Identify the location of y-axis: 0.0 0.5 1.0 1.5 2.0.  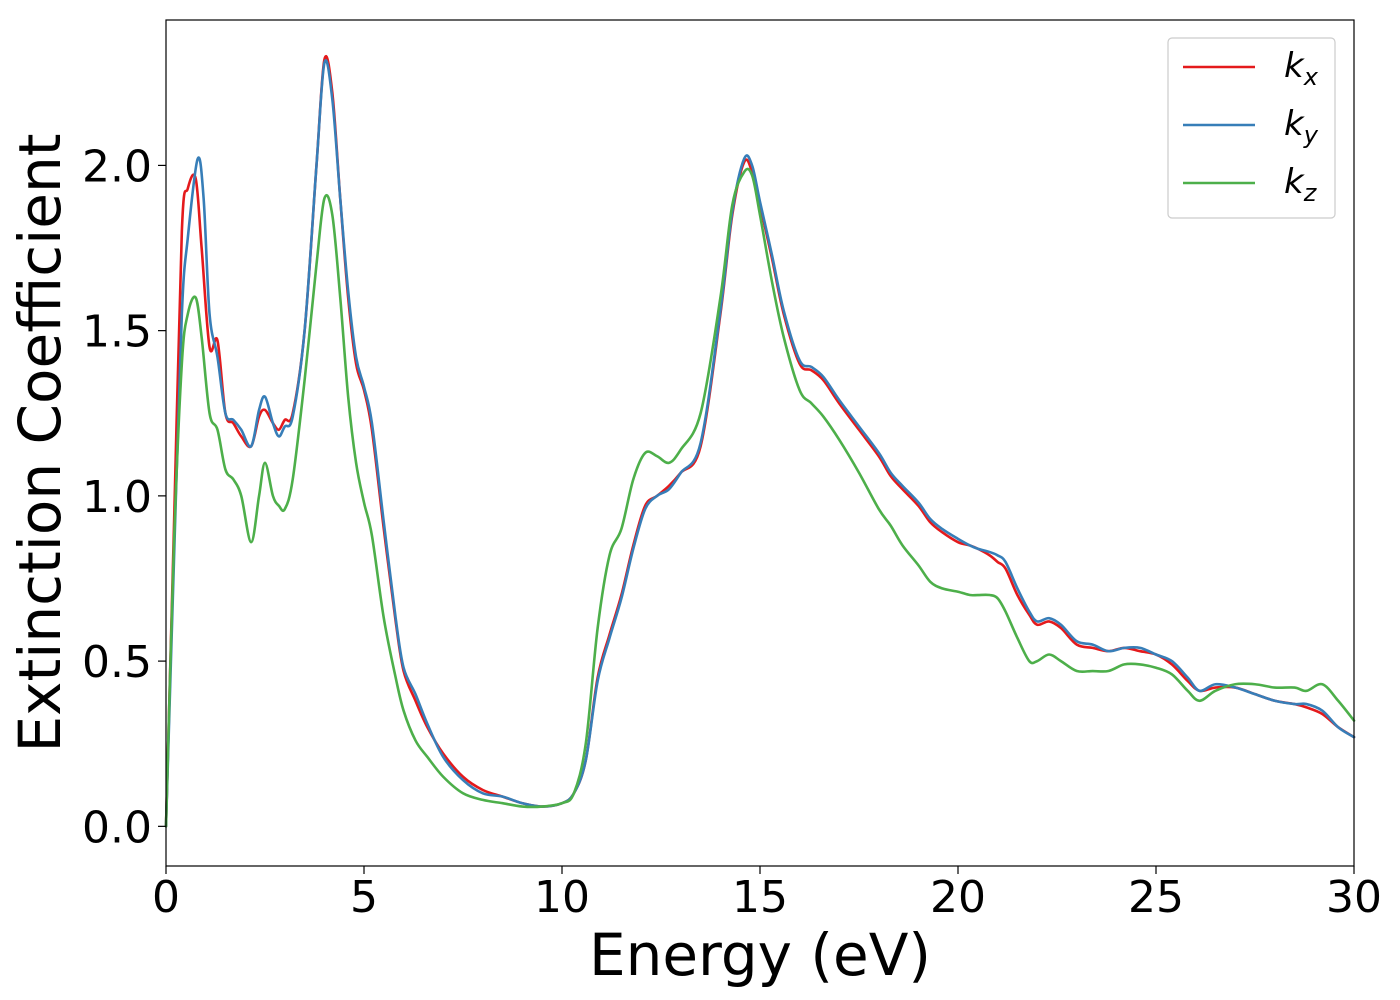
(124, 497).